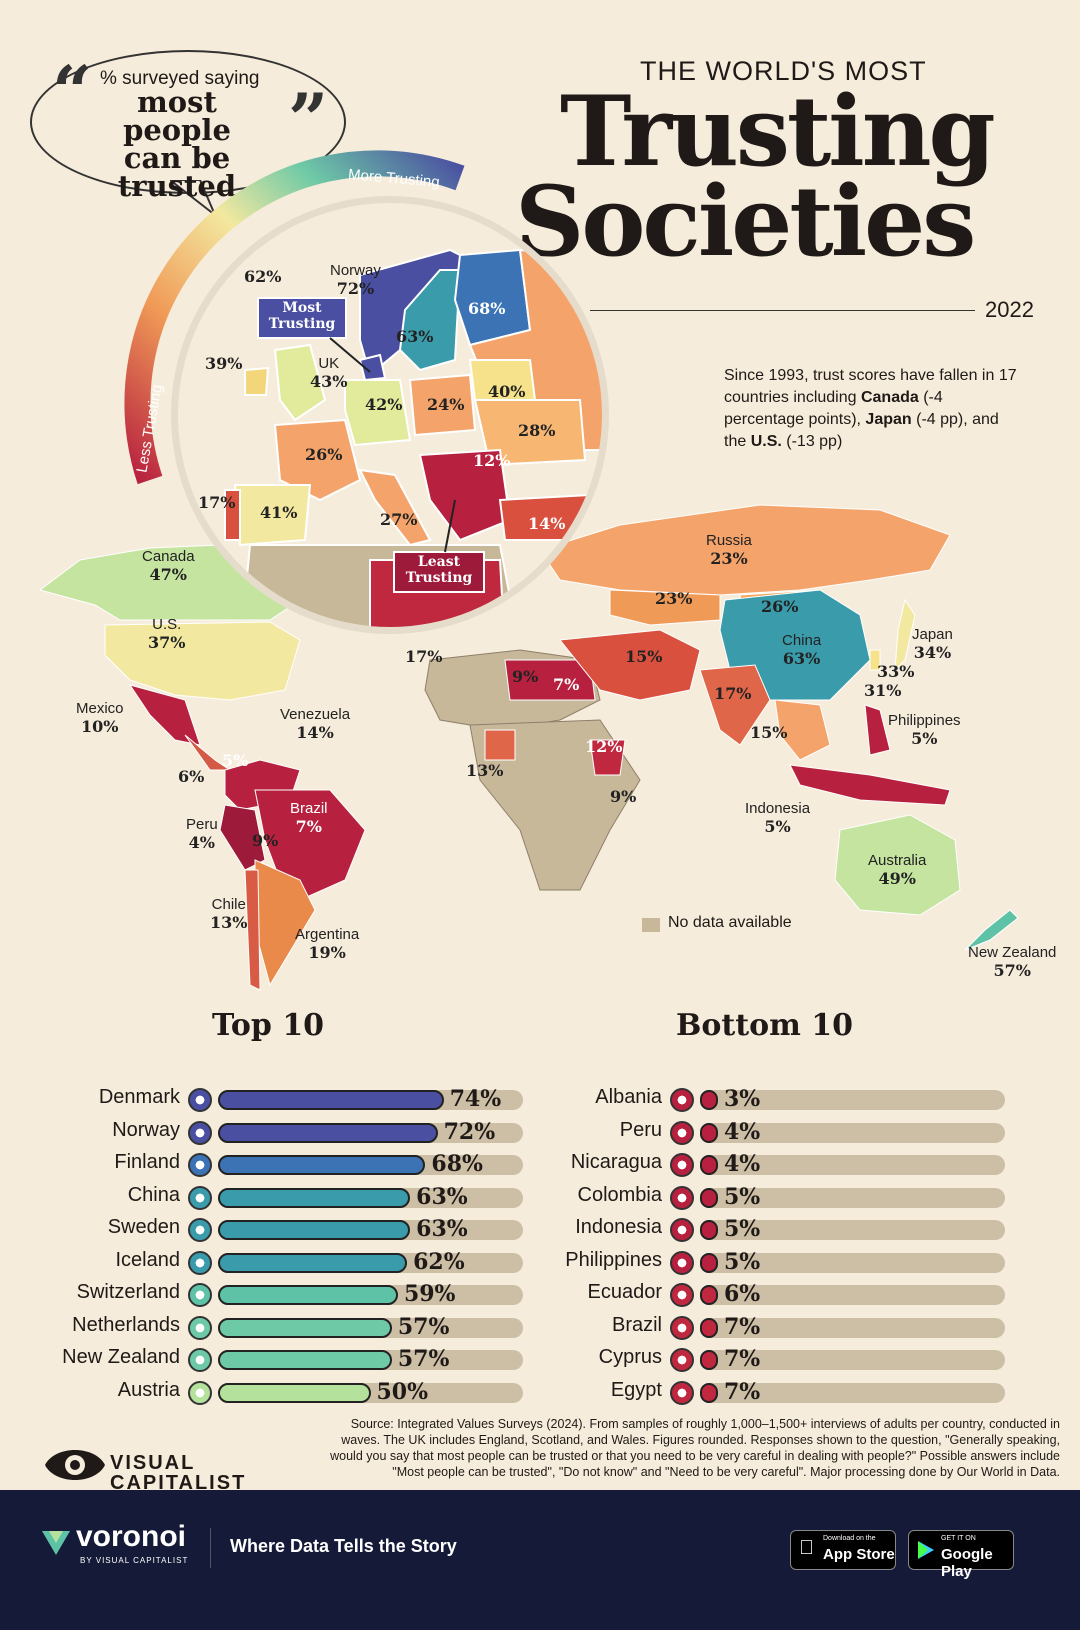  Describe the element at coordinates (429, 1294) in the screenshot. I see `bar-value-label: 59%` at that location.